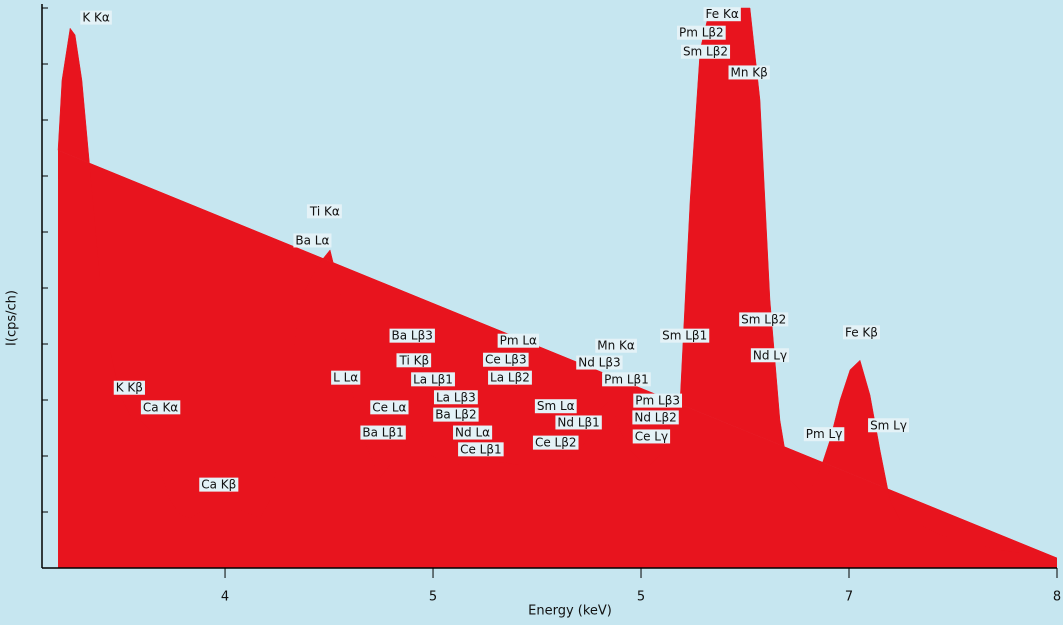 This screenshot has height=625, width=1063. I want to click on peak-label: Ce Lβ2, so click(556, 443).